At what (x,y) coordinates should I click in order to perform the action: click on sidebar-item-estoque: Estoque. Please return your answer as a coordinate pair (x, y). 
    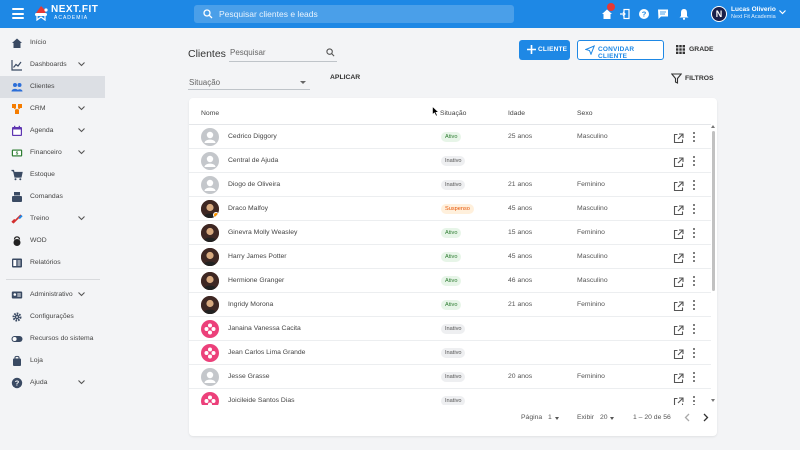
    Looking at the image, I should click on (52, 175).